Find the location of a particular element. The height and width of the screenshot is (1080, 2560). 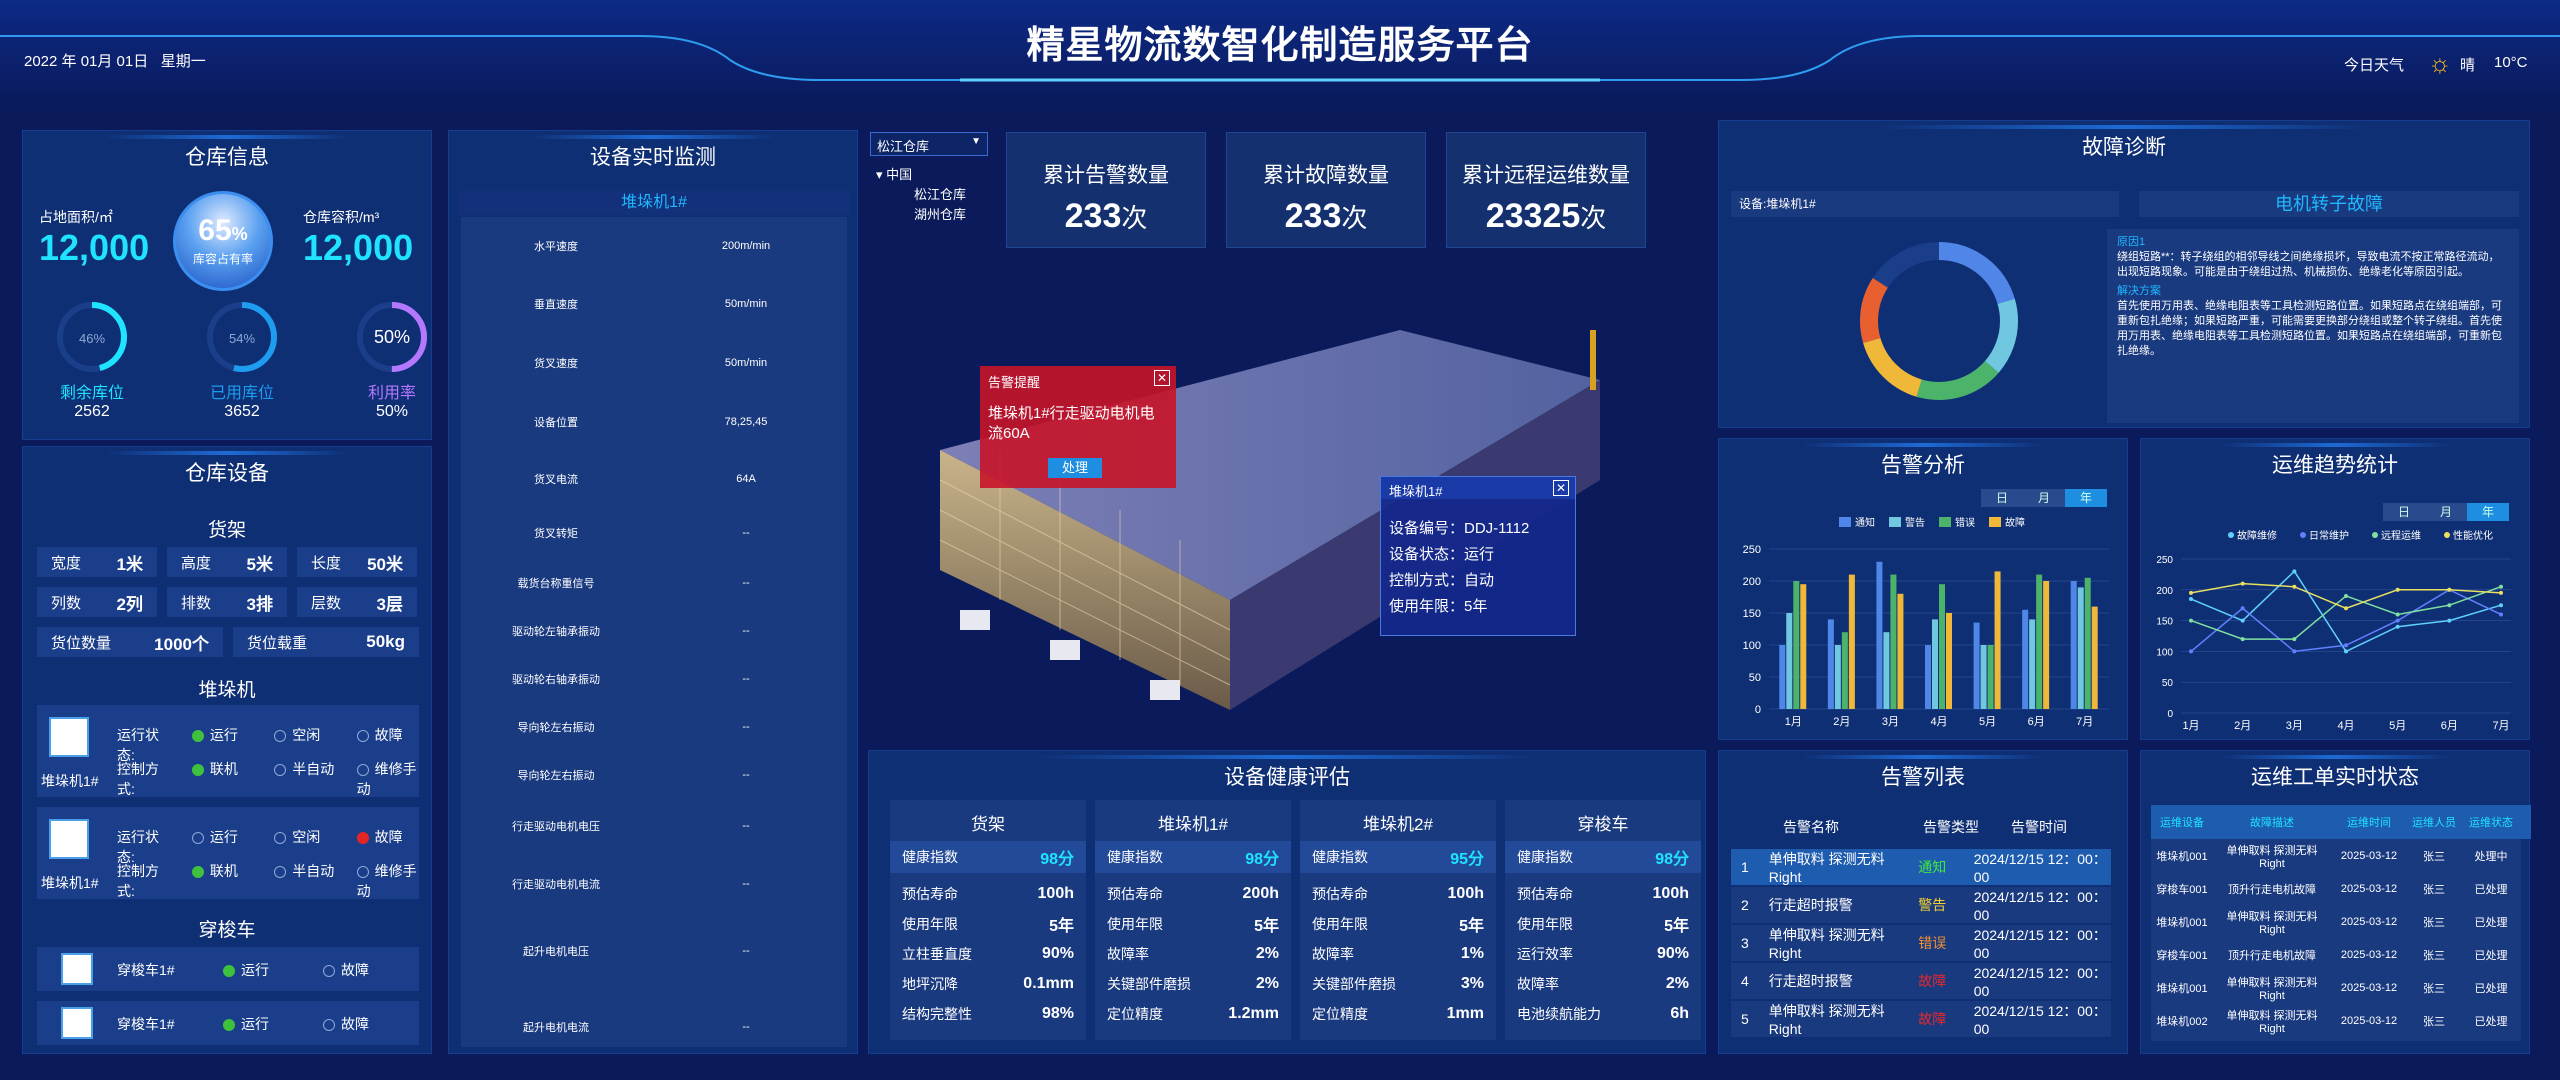

work-order-row: 堆垛机001 单伸取料 探测无料 Right 2025-03-12 张三 处理中 is located at coordinates (2332, 857).